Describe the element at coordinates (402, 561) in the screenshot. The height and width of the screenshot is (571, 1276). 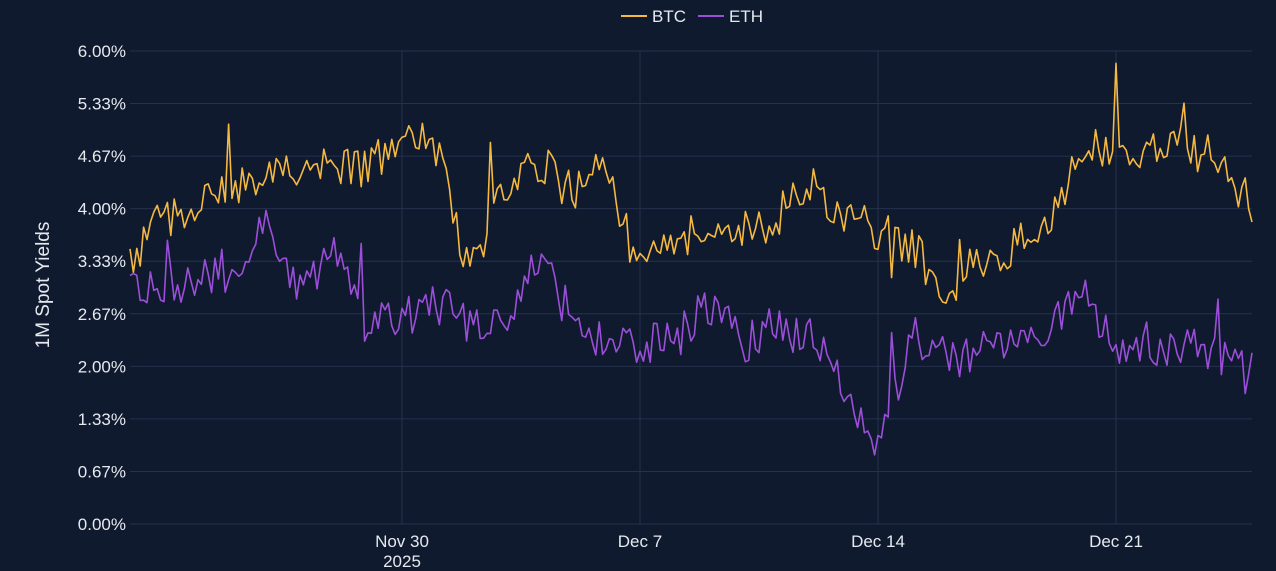
I see `x-tick-sublabel: 2025` at that location.